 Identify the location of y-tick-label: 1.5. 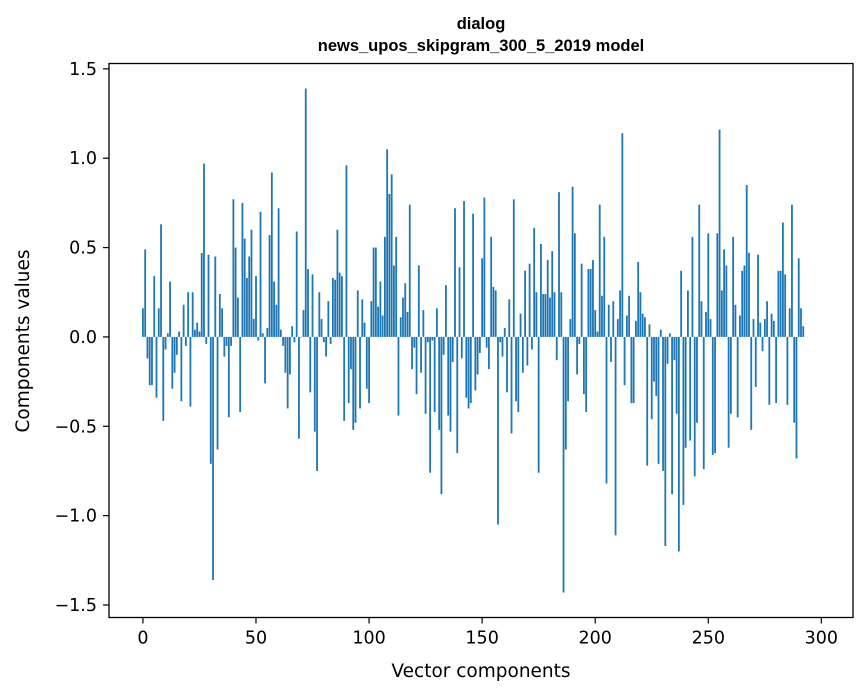
(83, 70).